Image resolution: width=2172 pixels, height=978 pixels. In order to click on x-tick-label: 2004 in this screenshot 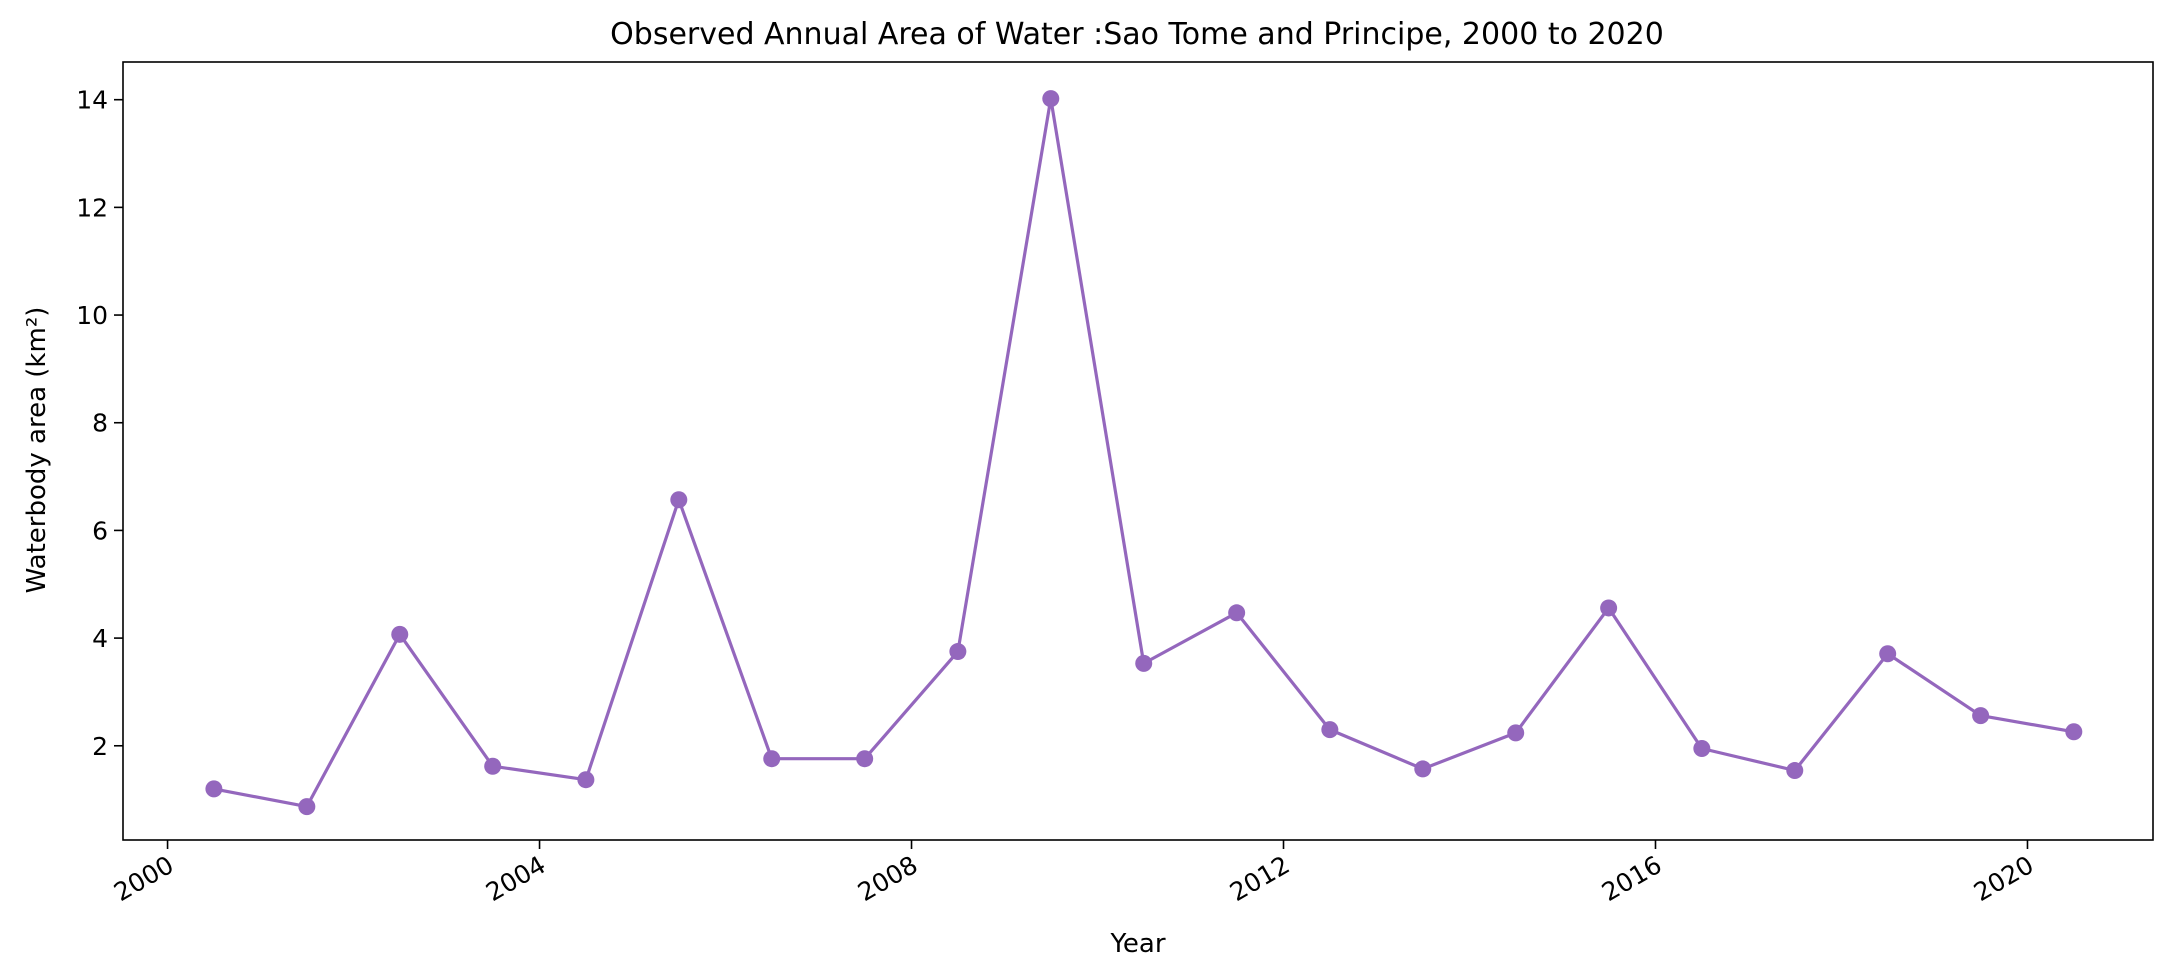, I will do `click(516, 878)`.